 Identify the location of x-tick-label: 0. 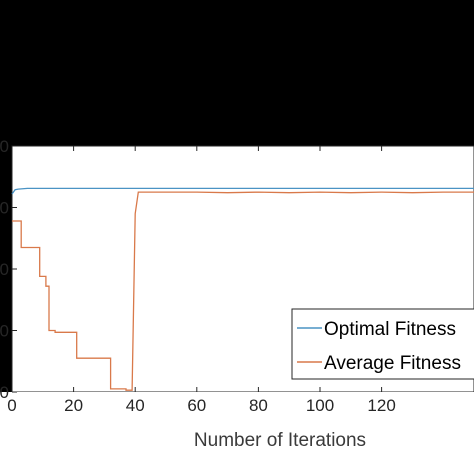
(11, 405).